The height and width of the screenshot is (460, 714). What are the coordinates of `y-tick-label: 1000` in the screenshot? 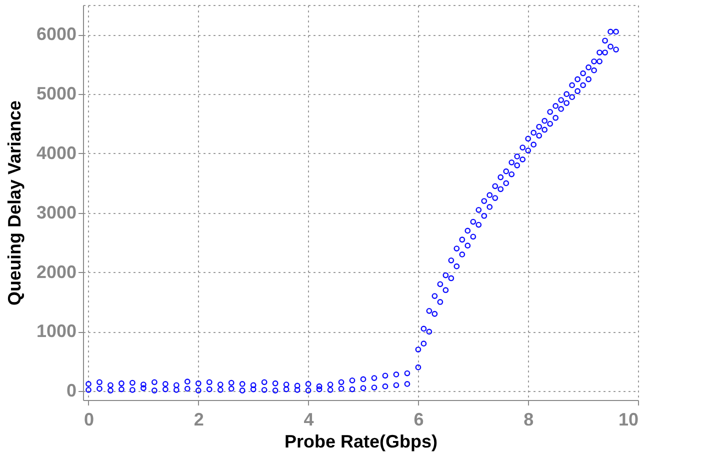 It's located at (56, 331).